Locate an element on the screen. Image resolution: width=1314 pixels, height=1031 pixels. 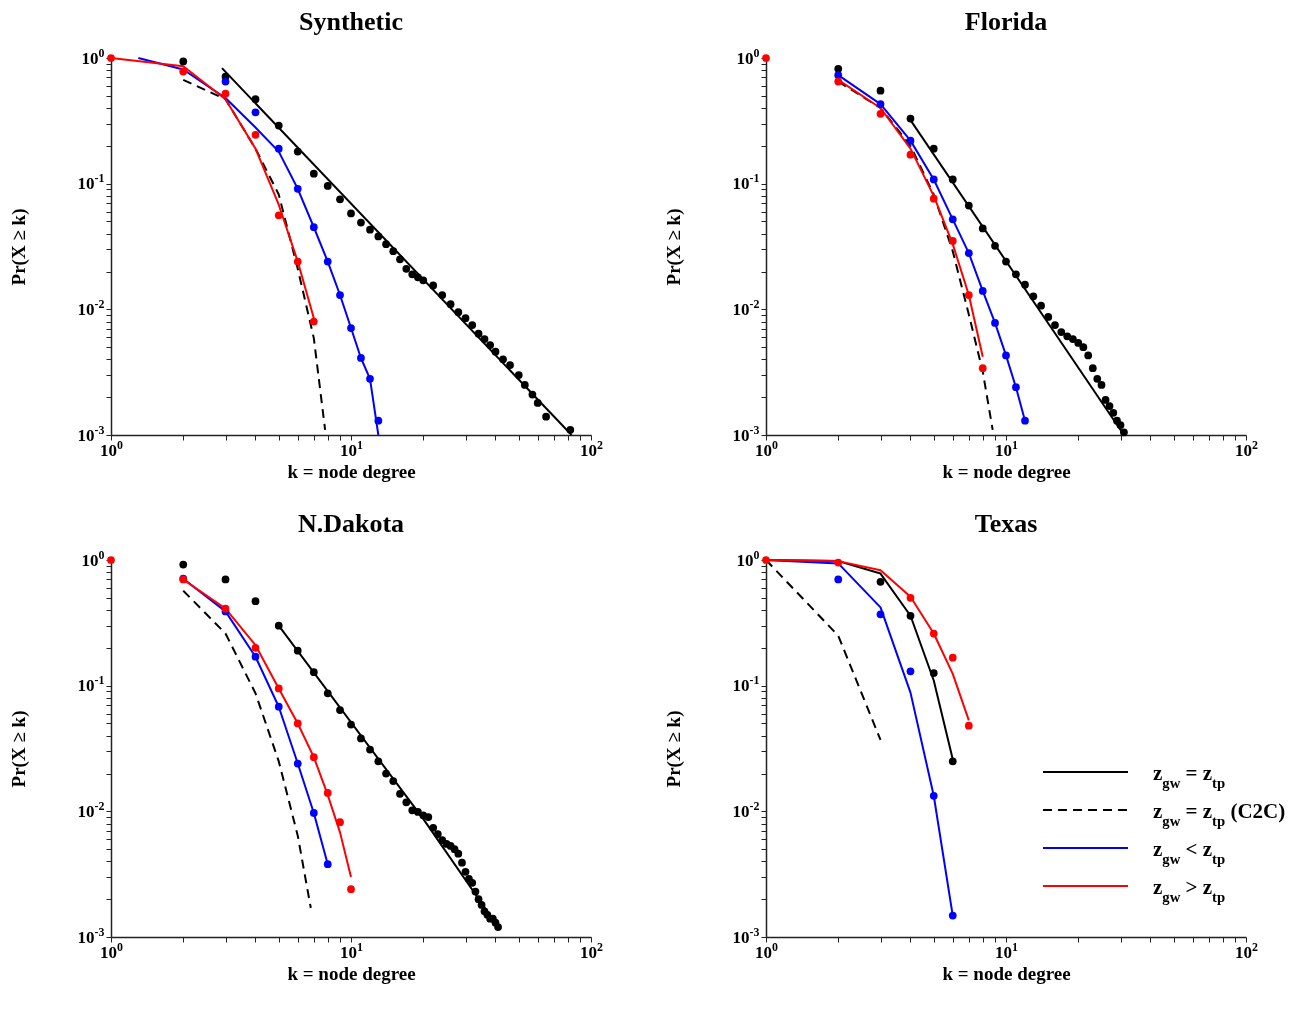
legend-label: z$_{gw}$ > z$_{tp}$ is located at coordinates (1189, 890).